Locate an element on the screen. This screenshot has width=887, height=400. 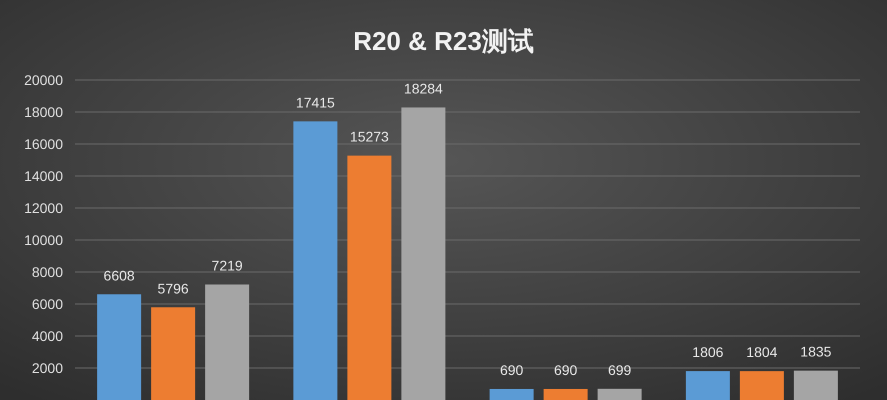
data-label: 5796 is located at coordinates (173, 288).